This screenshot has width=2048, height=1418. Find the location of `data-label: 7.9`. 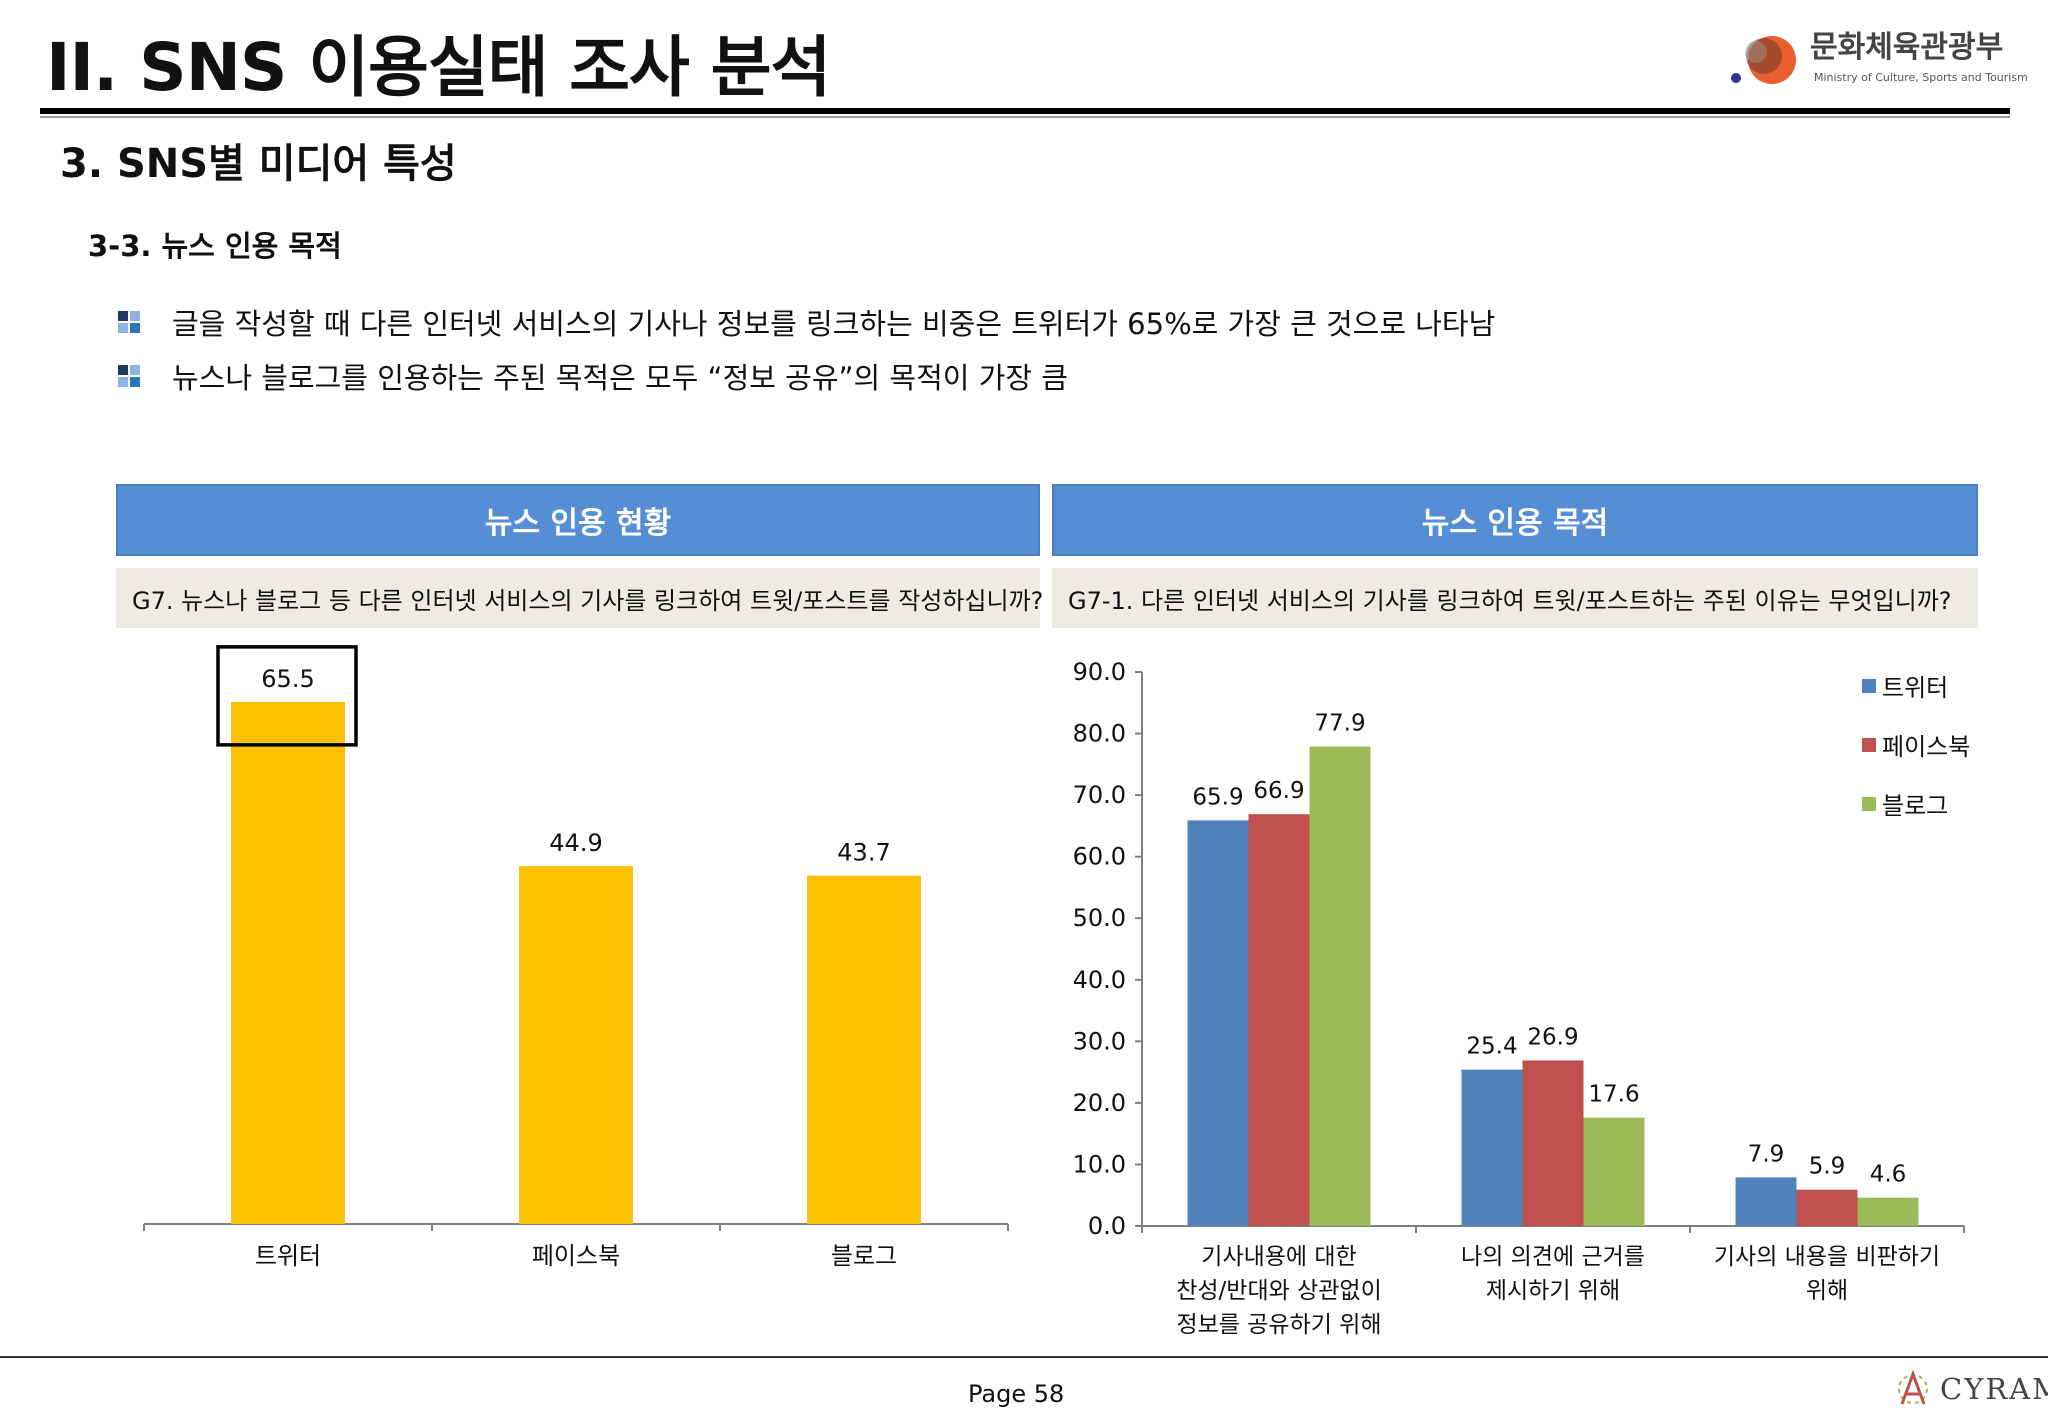

data-label: 7.9 is located at coordinates (1766, 1154).